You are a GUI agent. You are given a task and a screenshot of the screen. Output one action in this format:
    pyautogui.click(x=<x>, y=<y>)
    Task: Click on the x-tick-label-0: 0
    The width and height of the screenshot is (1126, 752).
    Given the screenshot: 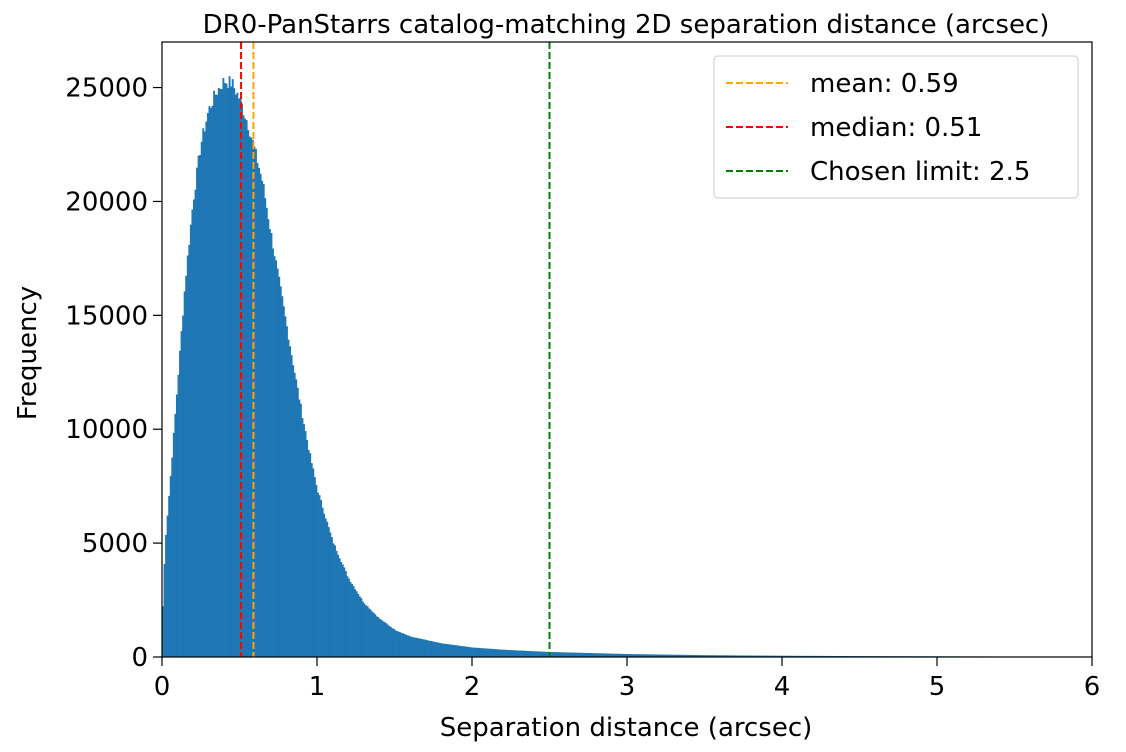 What is the action you would take?
    pyautogui.click(x=162, y=687)
    